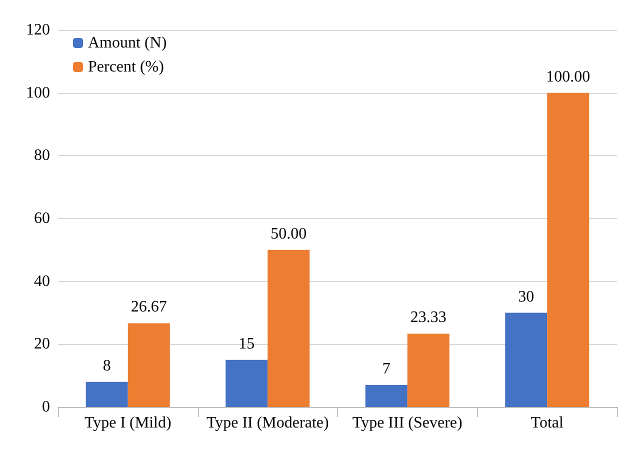 Image resolution: width=633 pixels, height=449 pixels. What do you see at coordinates (126, 67) in the screenshot?
I see `legend-label: Percent (%)` at bounding box center [126, 67].